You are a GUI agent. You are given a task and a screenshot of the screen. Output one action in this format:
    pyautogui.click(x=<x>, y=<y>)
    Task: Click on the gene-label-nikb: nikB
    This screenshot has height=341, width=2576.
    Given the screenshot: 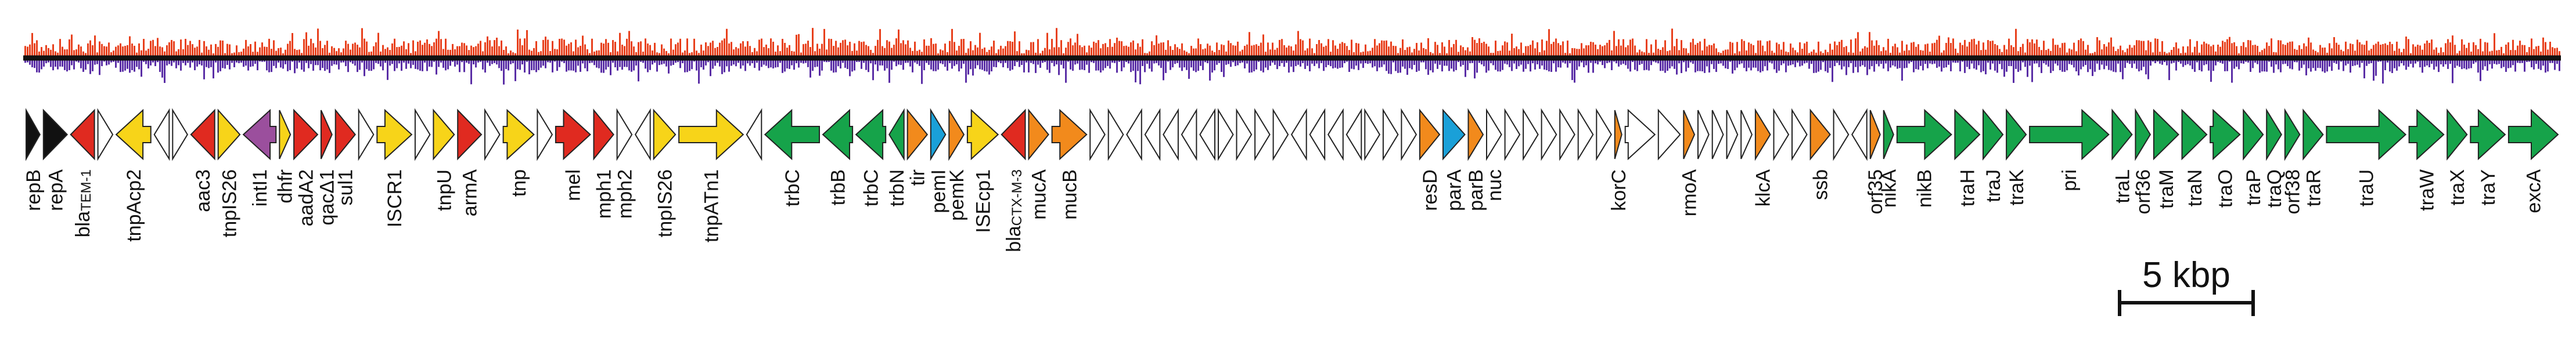 What is the action you would take?
    pyautogui.click(x=1925, y=189)
    